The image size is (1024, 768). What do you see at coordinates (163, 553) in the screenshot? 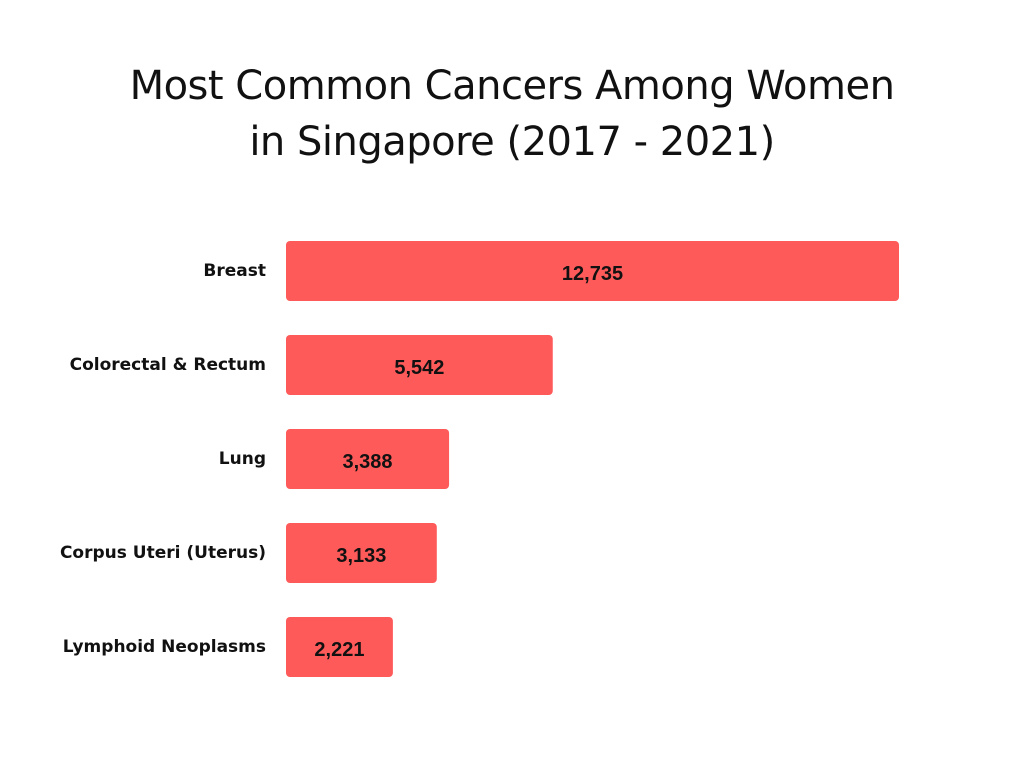
I see `category-label-3: Corpus Uteri (Uterus)` at bounding box center [163, 553].